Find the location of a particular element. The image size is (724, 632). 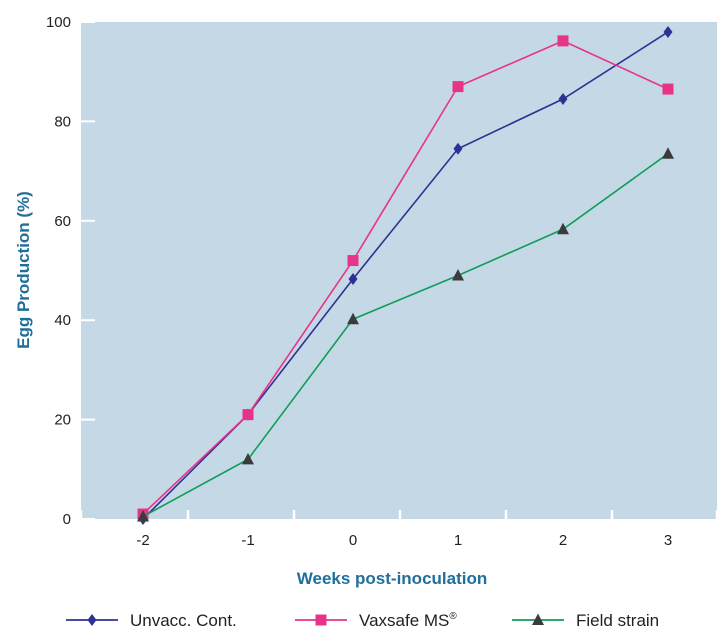

legend-label: Vaxsafe MS® is located at coordinates (408, 620).